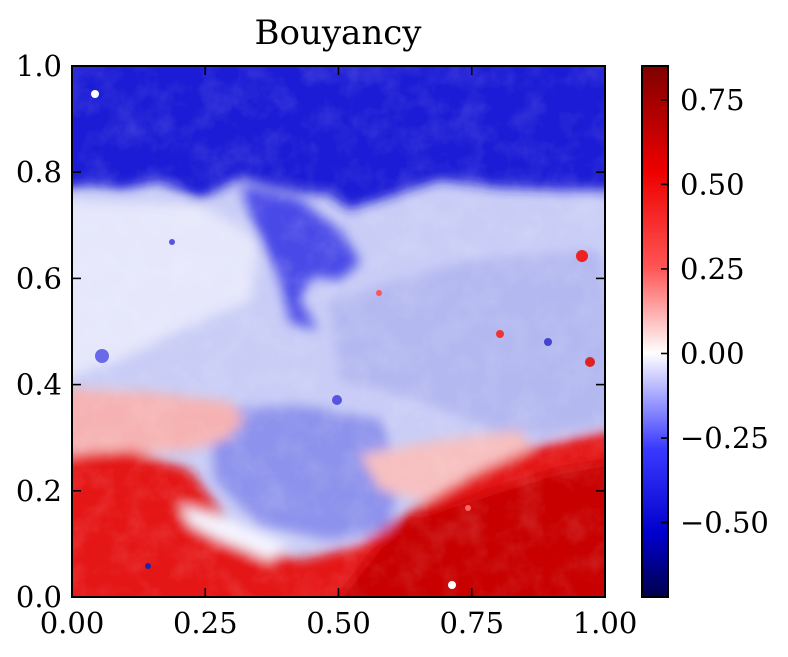 Image resolution: width=788 pixels, height=657 pixels. Describe the element at coordinates (39, 597) in the screenshot. I see `y-tick-label: 0.0` at that location.